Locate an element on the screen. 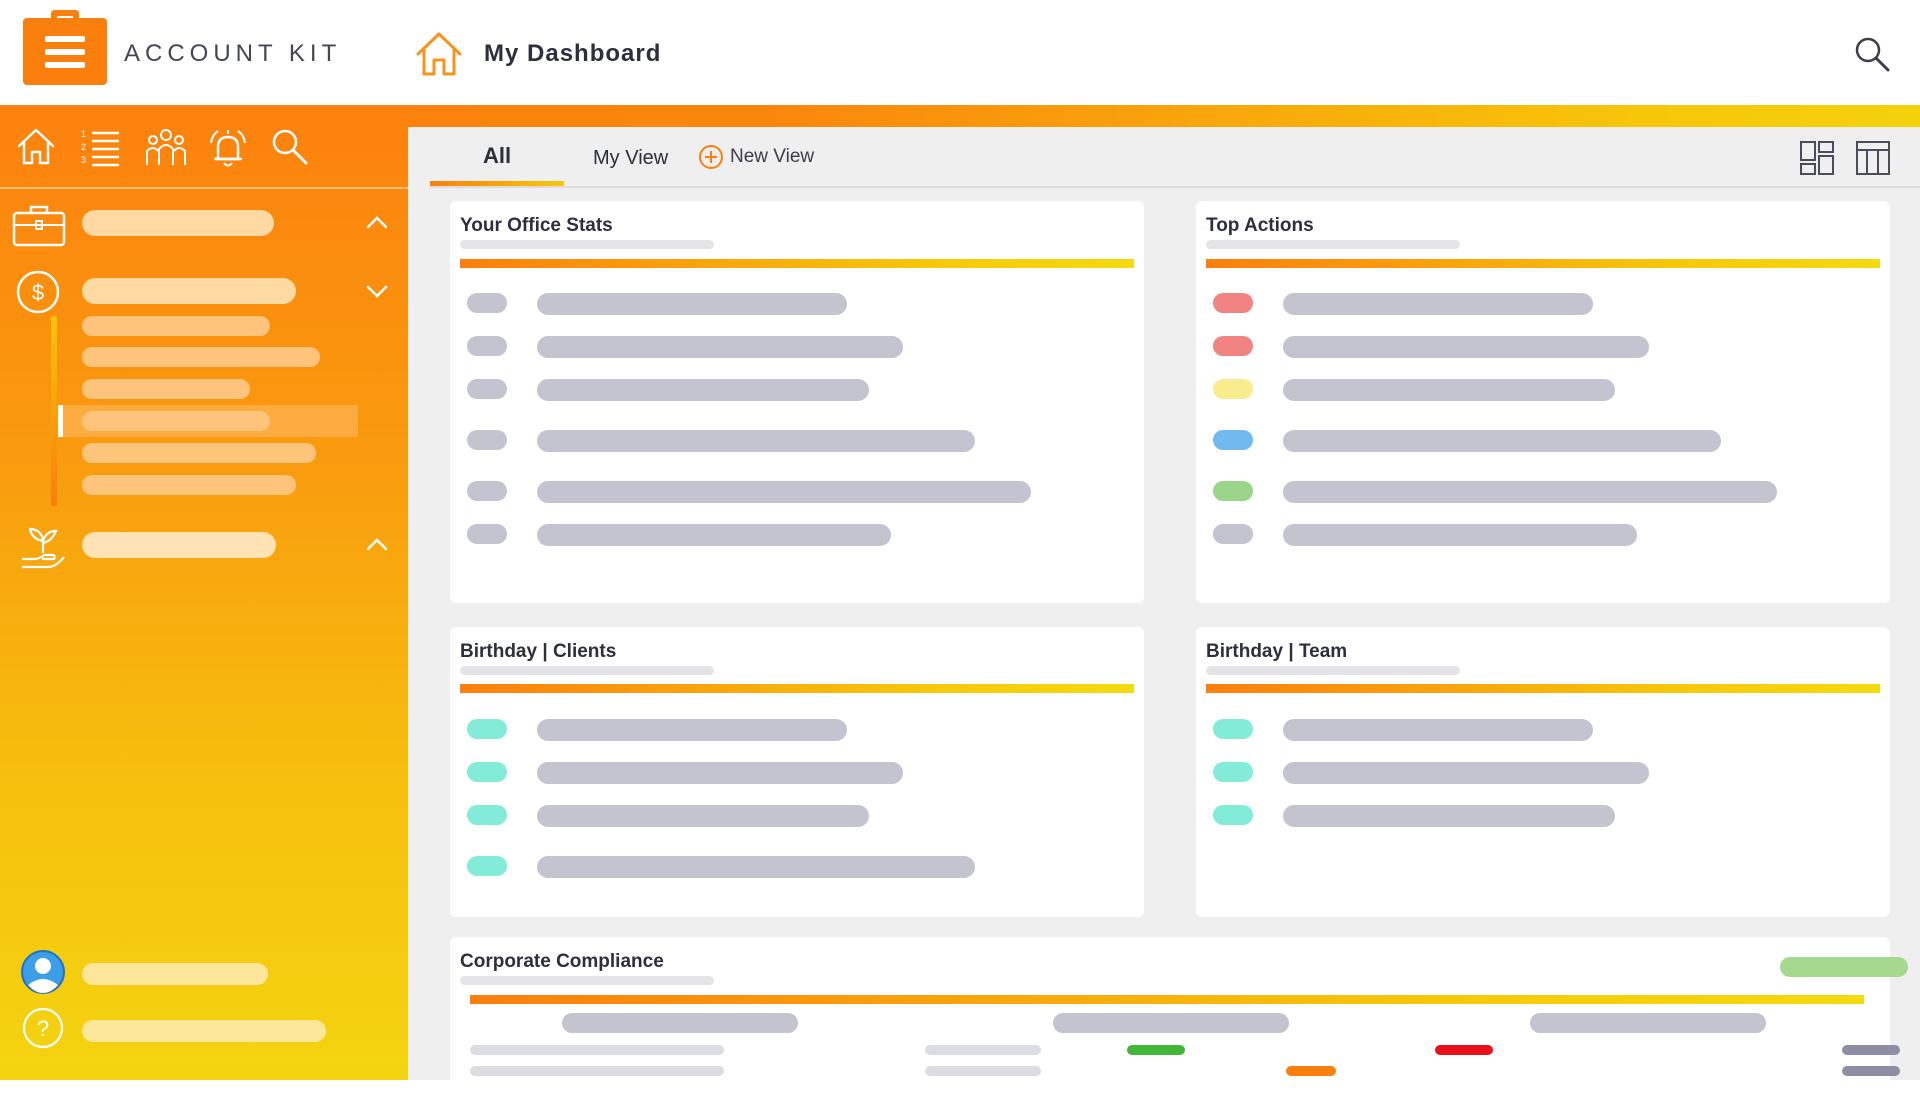  svg-text: 2 is located at coordinates (83, 147).